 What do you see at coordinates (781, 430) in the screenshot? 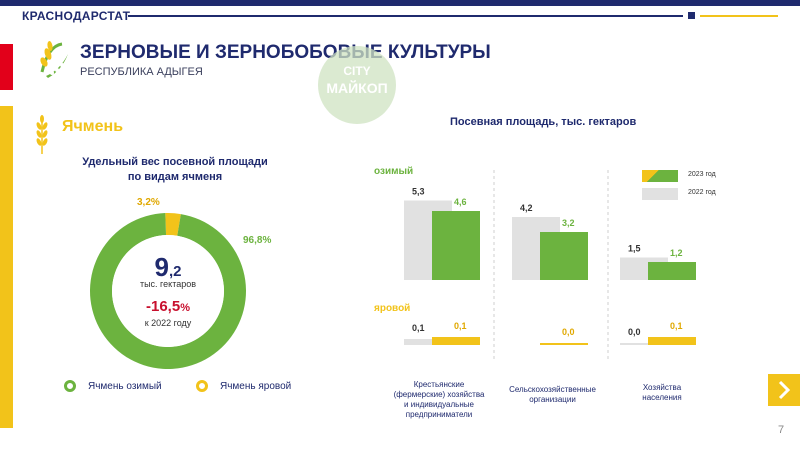
I see `page-number: 7` at bounding box center [781, 430].